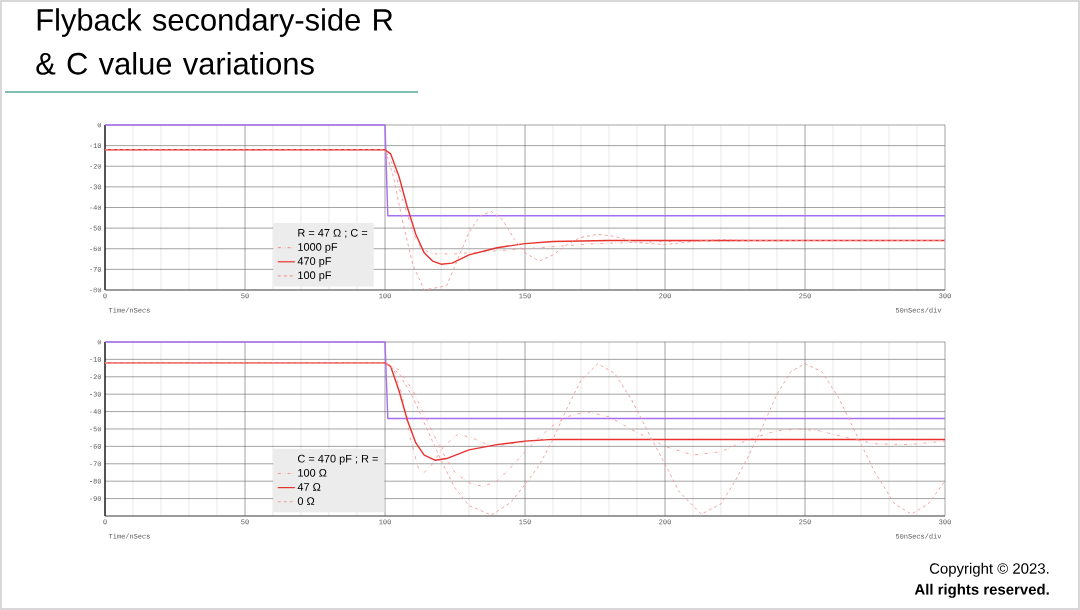 The height and width of the screenshot is (610, 1080). I want to click on legend-label: 47 Ω, so click(309, 487).